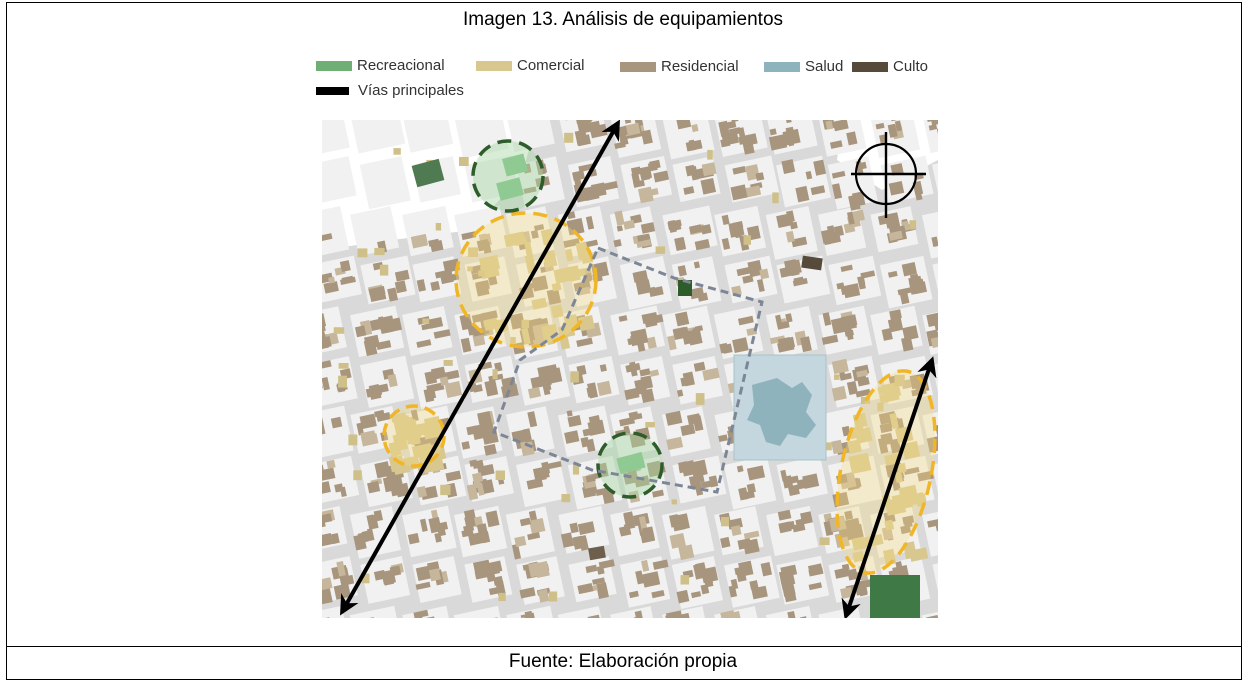 This screenshot has width=1246, height=683. I want to click on legend-item-recreacional: Recreacional, so click(380, 65).